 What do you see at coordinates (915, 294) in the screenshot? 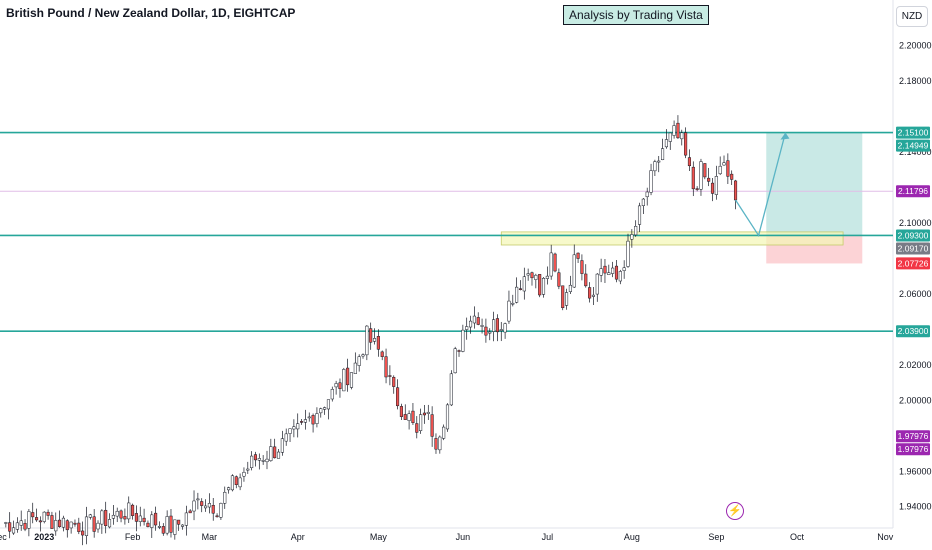
I see `y-tick-label-4: 2.06000` at bounding box center [915, 294].